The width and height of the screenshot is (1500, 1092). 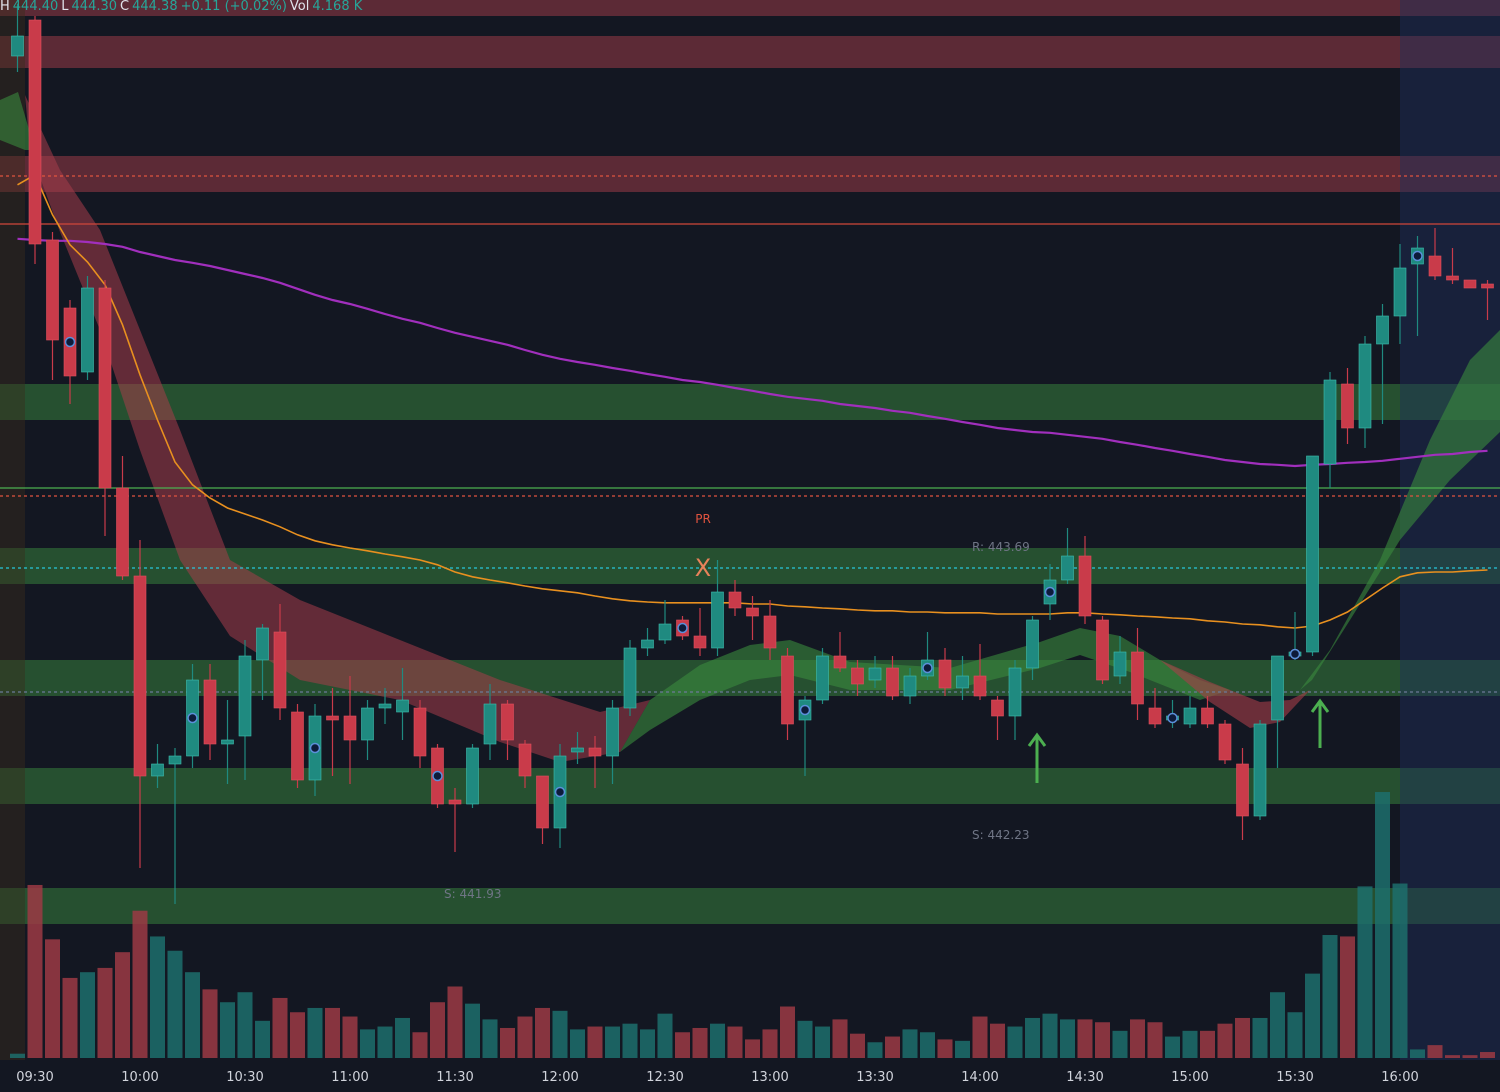 What do you see at coordinates (65, 7) in the screenshot?
I see `legend-text: L` at bounding box center [65, 7].